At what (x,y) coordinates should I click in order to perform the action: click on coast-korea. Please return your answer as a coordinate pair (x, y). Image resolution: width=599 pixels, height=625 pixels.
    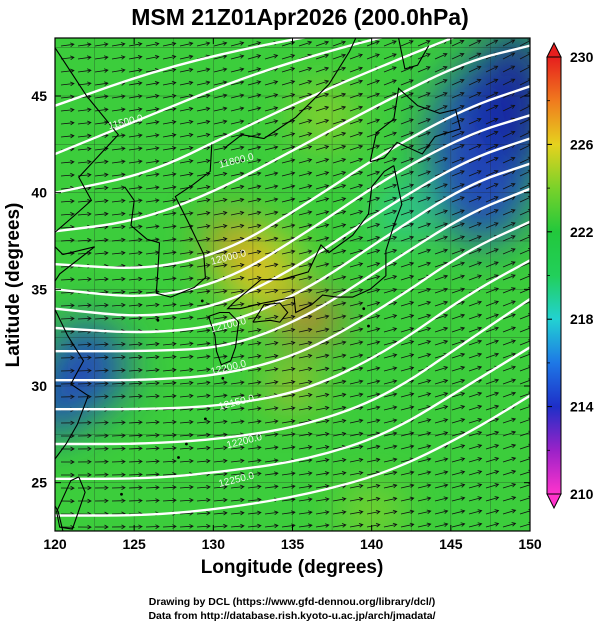
    Looking at the image, I should click on (168, 221).